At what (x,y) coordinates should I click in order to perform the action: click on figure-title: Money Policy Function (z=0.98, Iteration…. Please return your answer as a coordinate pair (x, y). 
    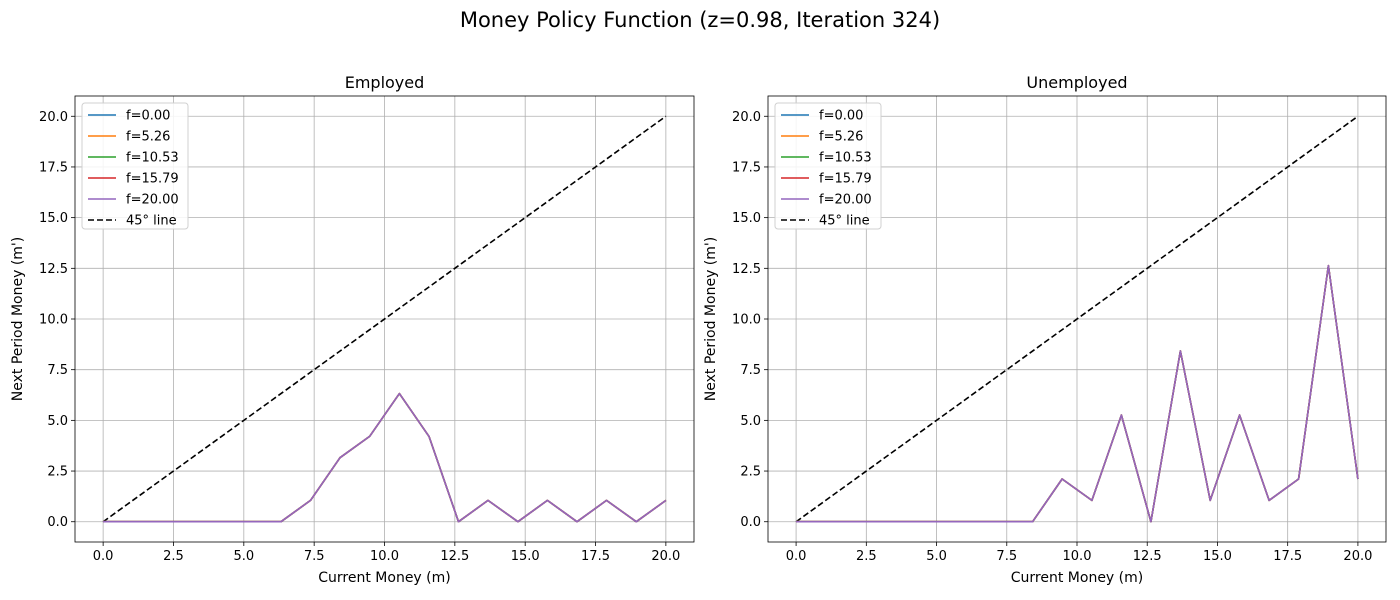
    Looking at the image, I should click on (700, 20).